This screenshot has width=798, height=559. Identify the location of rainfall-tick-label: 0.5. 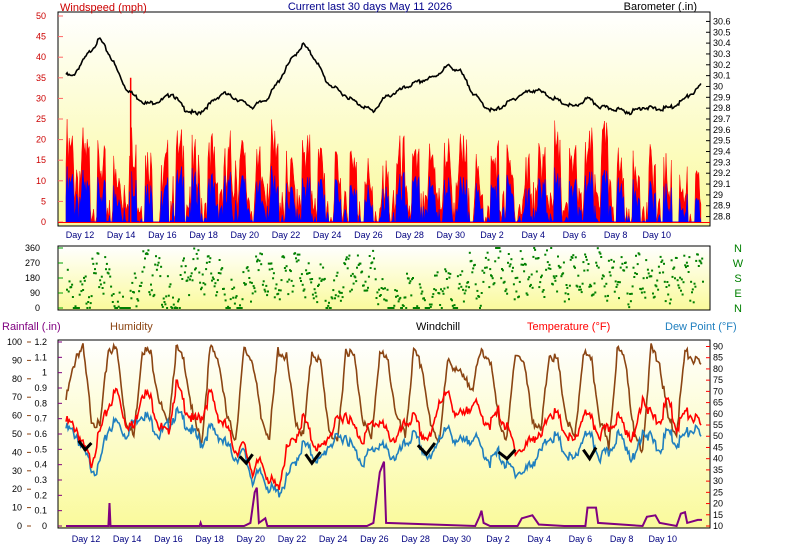
(40, 449).